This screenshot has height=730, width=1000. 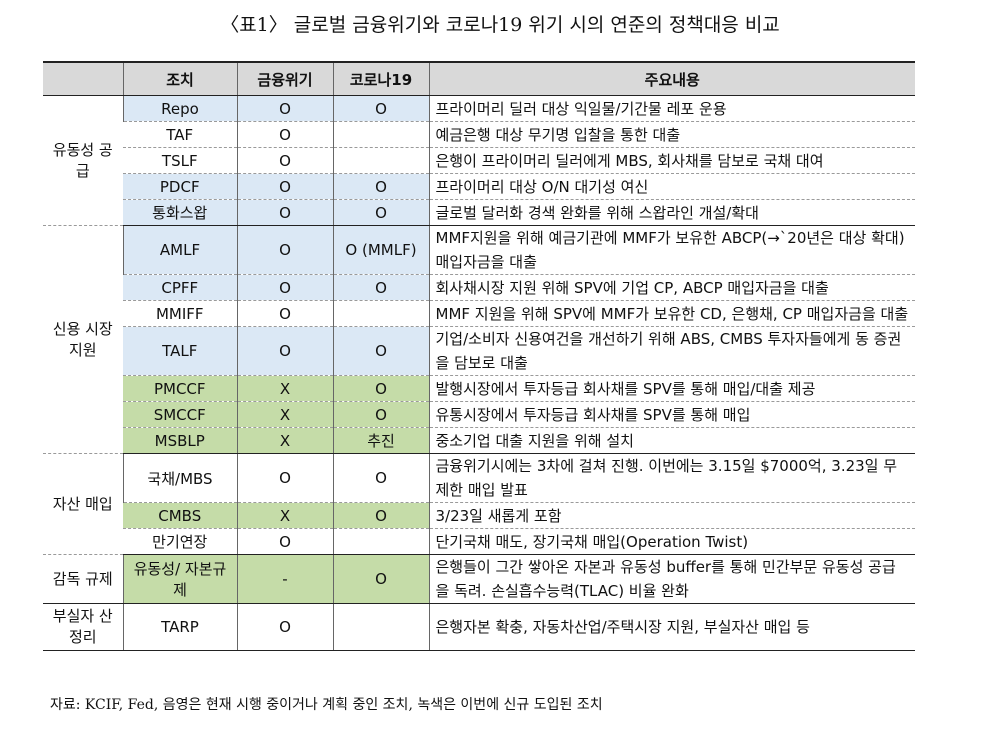 I want to click on gfc-cell: -, so click(x=284, y=579).